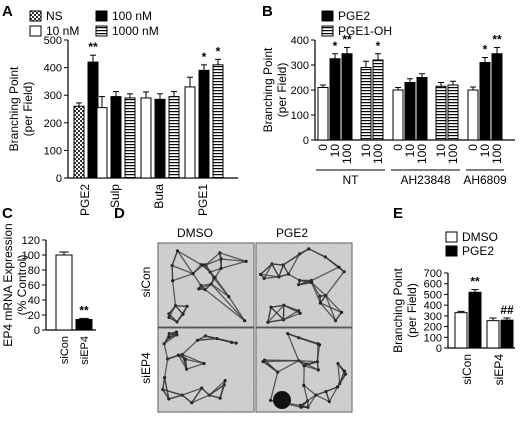 The width and height of the screenshot is (520, 422). What do you see at coordinates (53, 41) in the screenshot?
I see `panel-a-ytick-label: 500` at bounding box center [53, 41].